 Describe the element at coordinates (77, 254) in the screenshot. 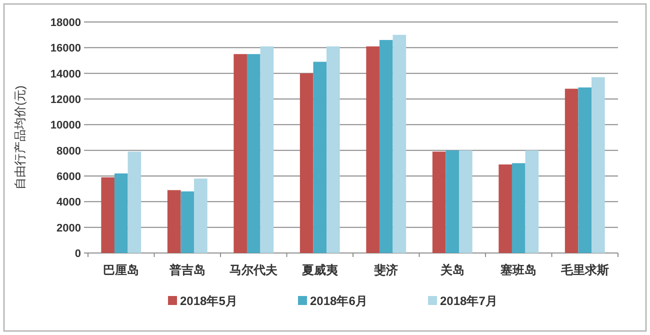

I see `y-tick-label: 0` at that location.